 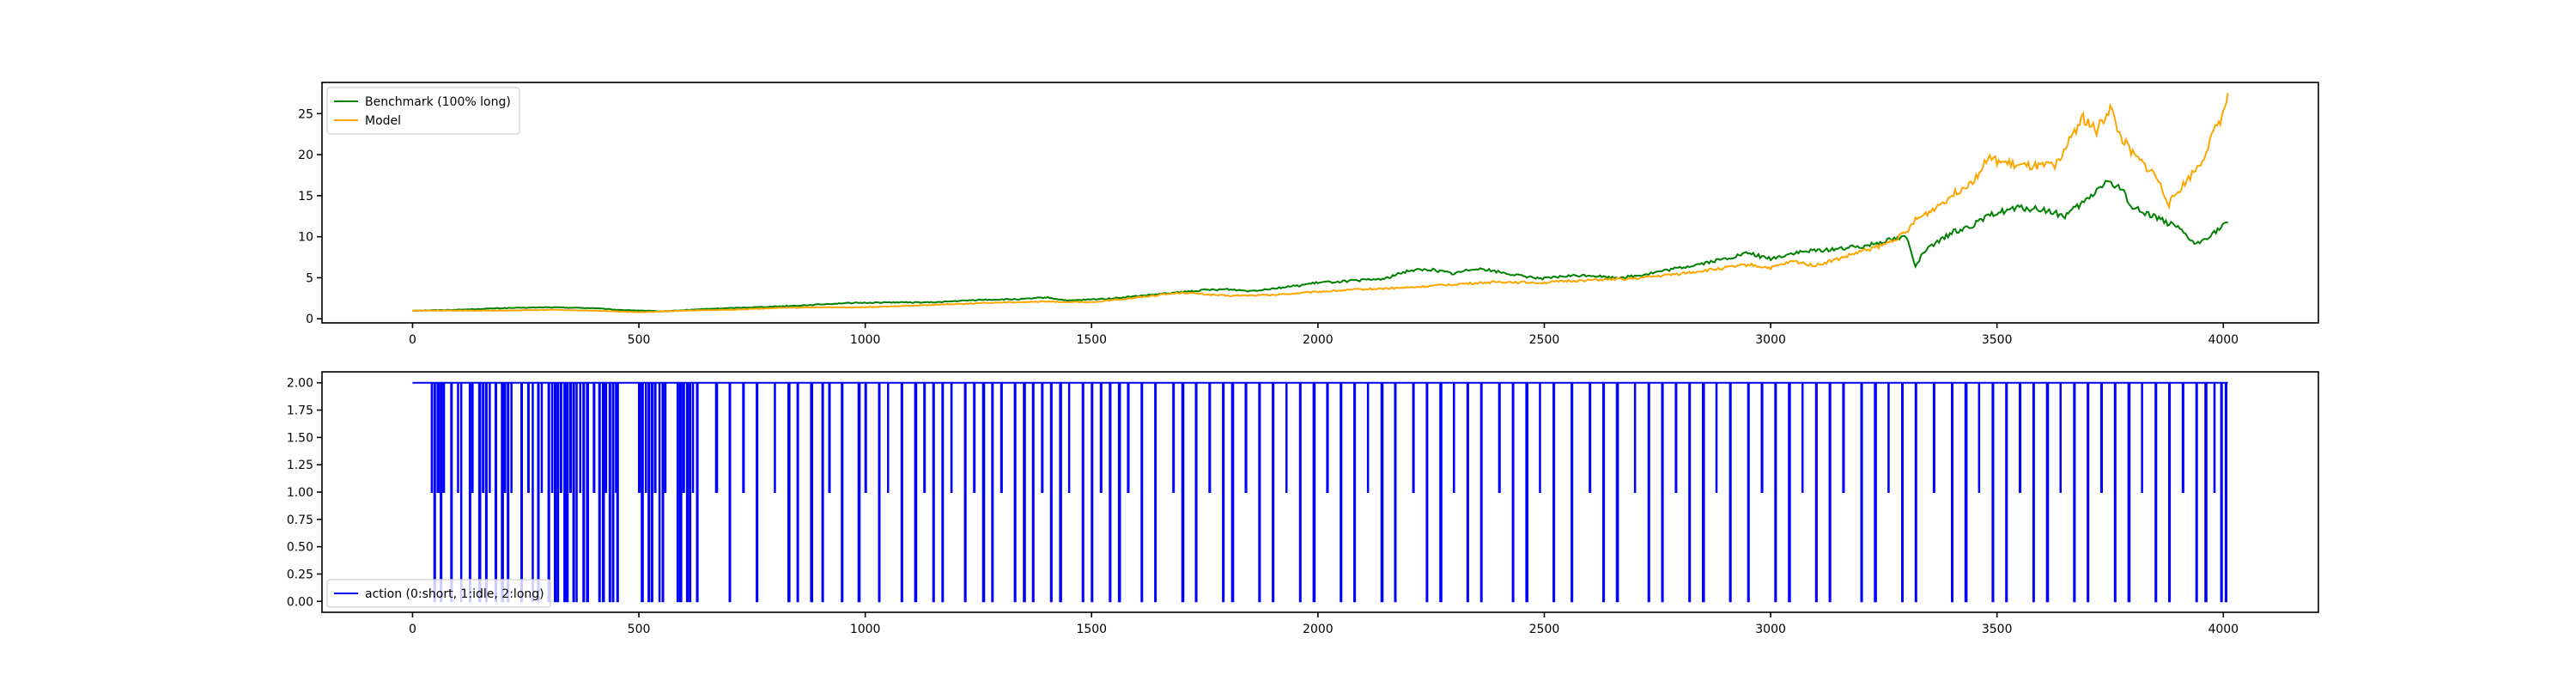 I want to click on y-tick-label: 2.00, so click(x=300, y=384).